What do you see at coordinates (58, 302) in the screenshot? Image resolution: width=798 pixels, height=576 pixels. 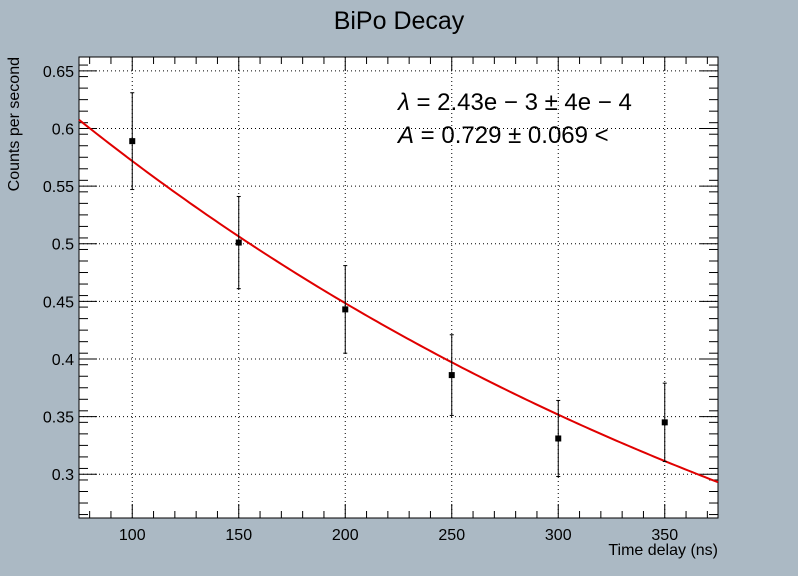 I see `y-tick-label: 0.45` at bounding box center [58, 302].